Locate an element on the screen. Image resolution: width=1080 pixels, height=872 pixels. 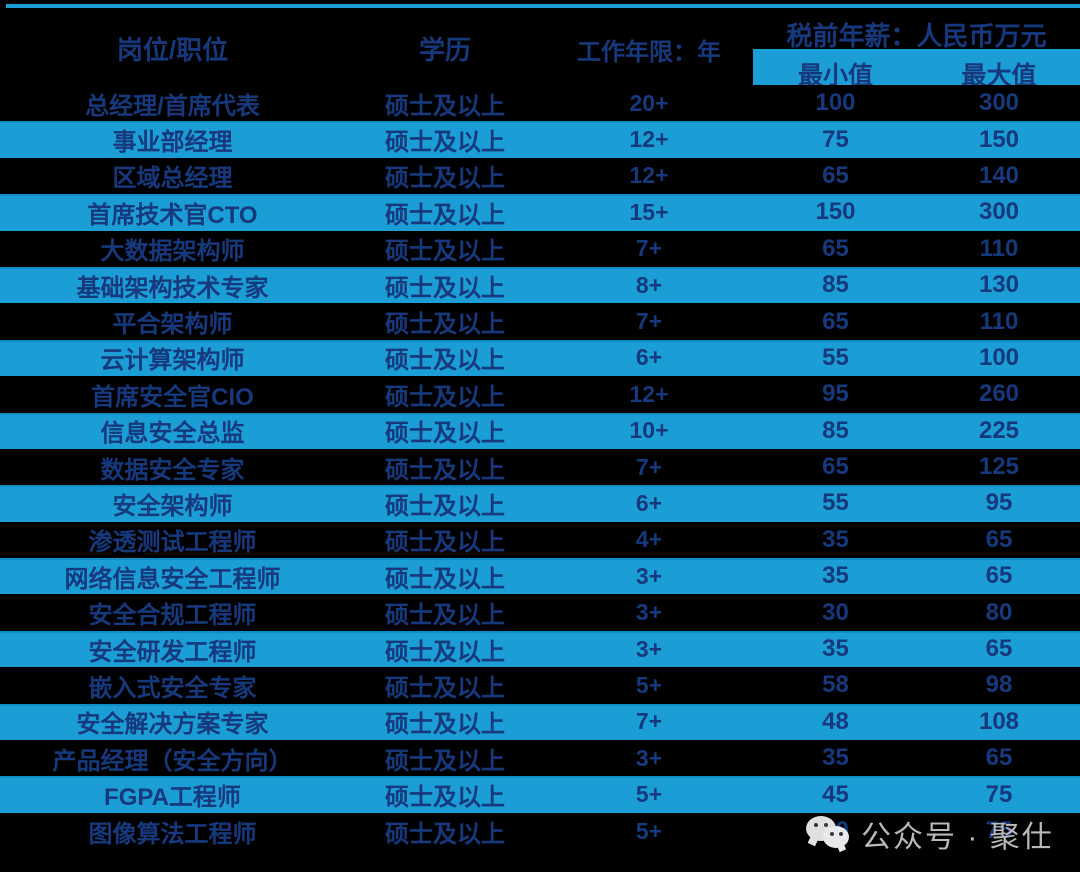
row-cell-position: 大数据架构师 is located at coordinates (172, 252).